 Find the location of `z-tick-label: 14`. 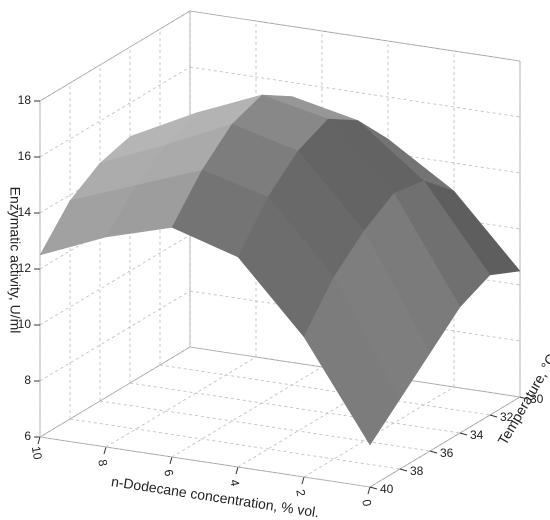

z-tick-label: 14 is located at coordinates (25, 212).